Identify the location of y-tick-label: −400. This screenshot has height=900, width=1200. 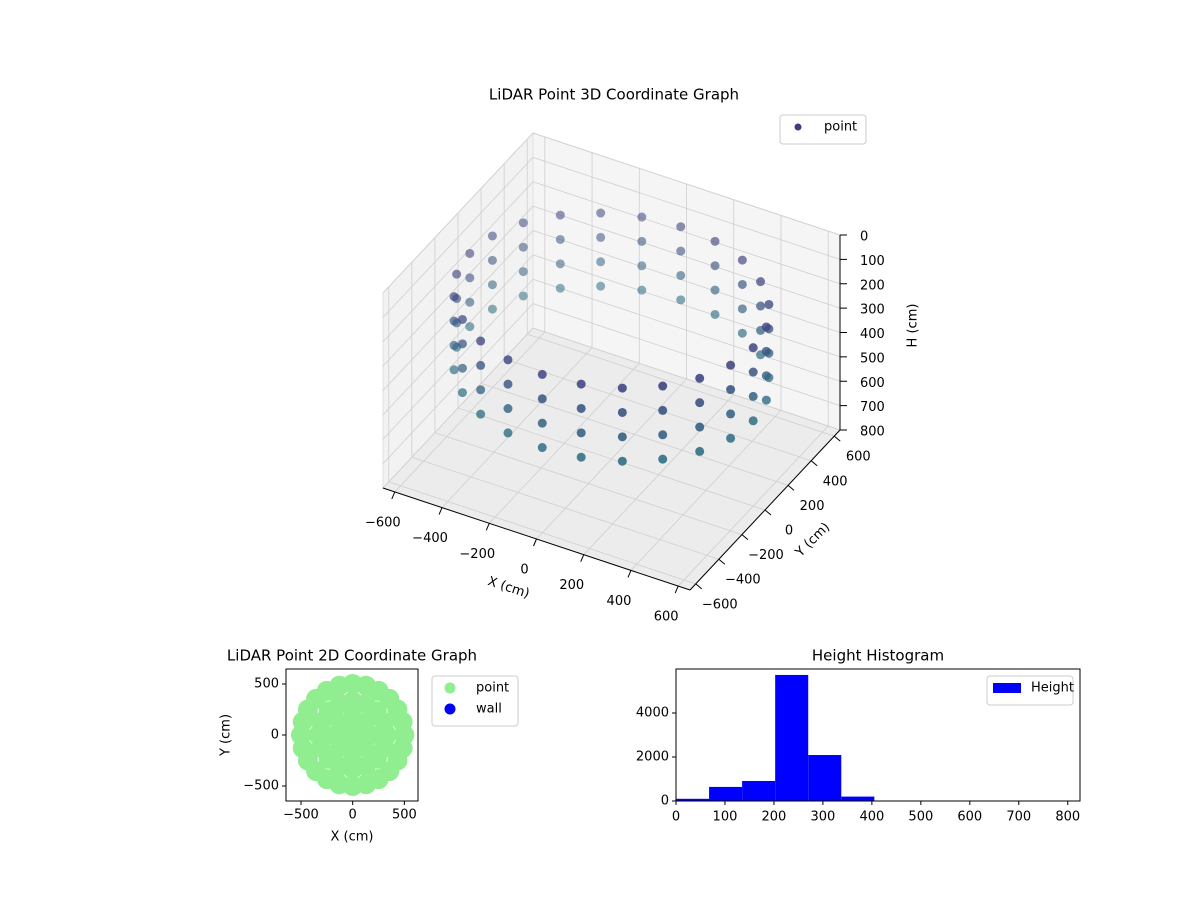
(743, 580).